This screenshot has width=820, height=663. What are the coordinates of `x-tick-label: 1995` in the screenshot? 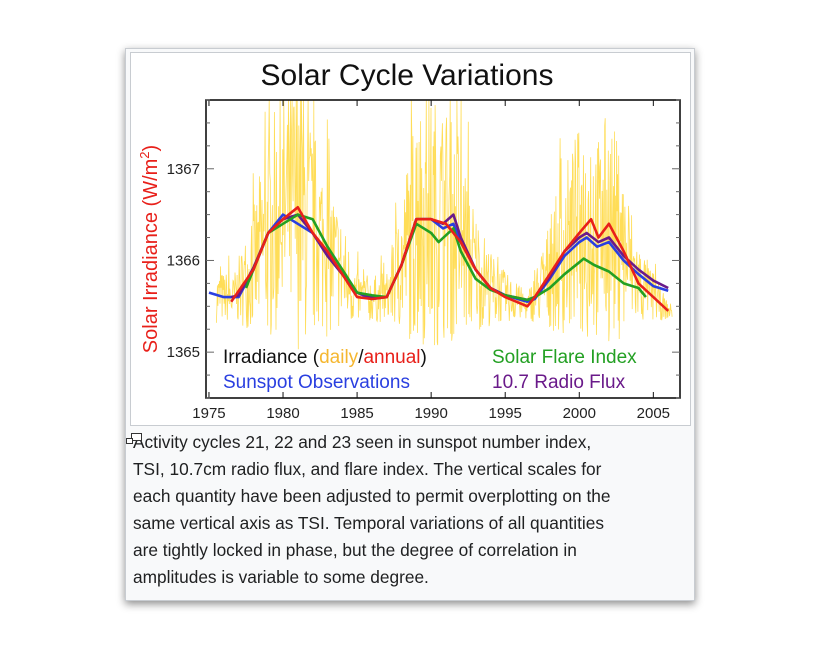 It's located at (505, 413).